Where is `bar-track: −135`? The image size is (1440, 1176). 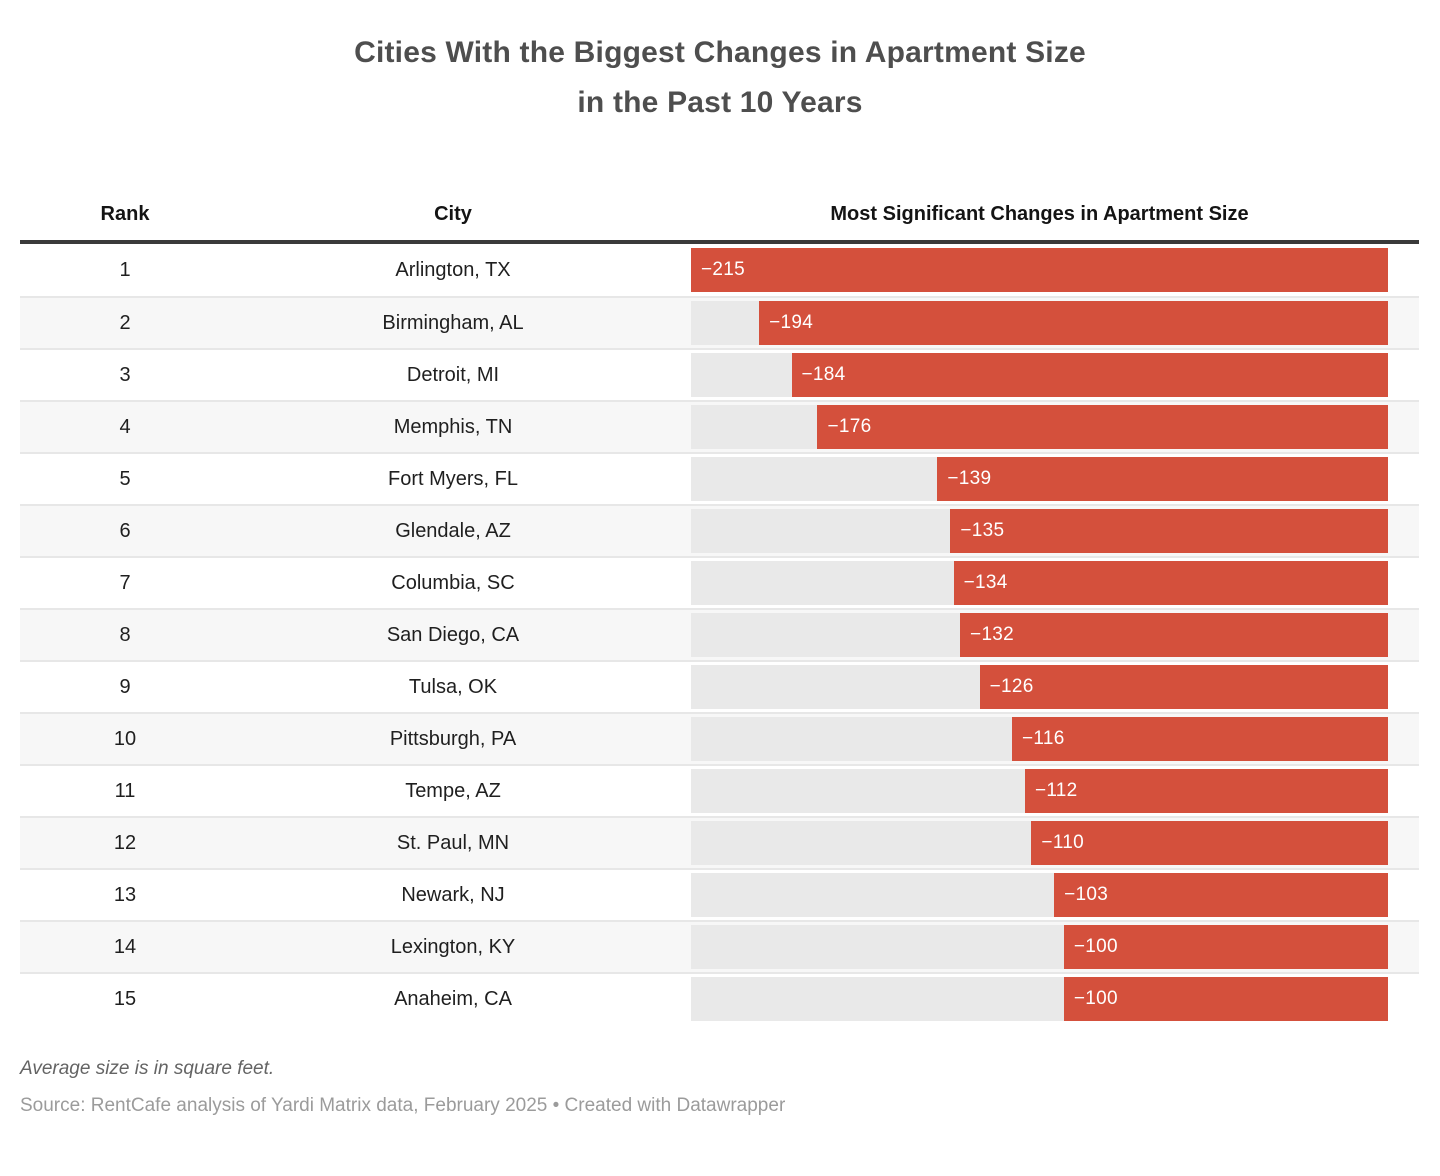
bar-track: −135 is located at coordinates (1039, 531).